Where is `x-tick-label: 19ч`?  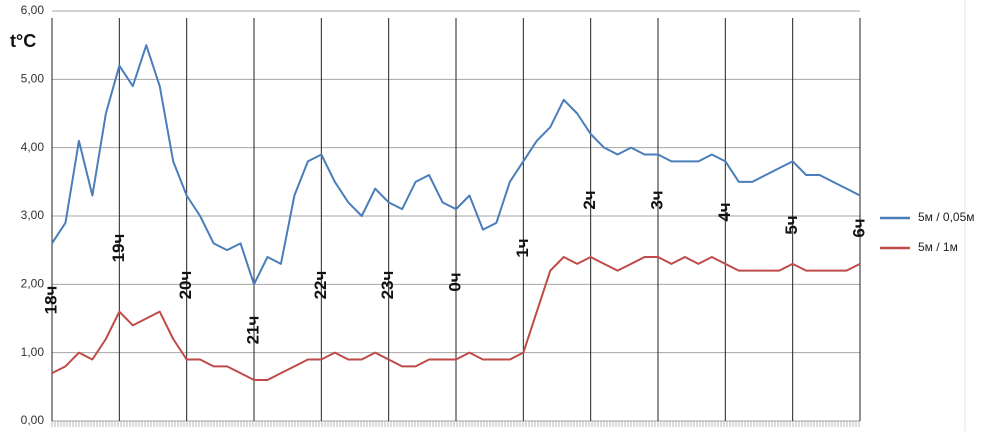 x-tick-label: 19ч is located at coordinates (118, 248).